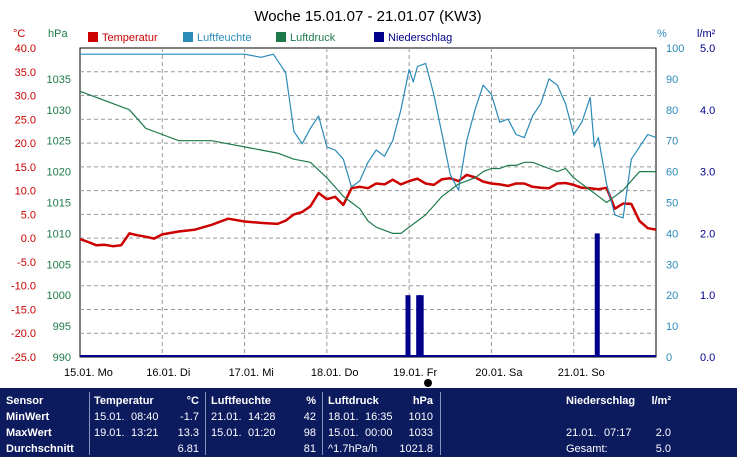 The height and width of the screenshot is (457, 737). I want to click on niederschlag-total-label: Gesamt:, so click(587, 449).